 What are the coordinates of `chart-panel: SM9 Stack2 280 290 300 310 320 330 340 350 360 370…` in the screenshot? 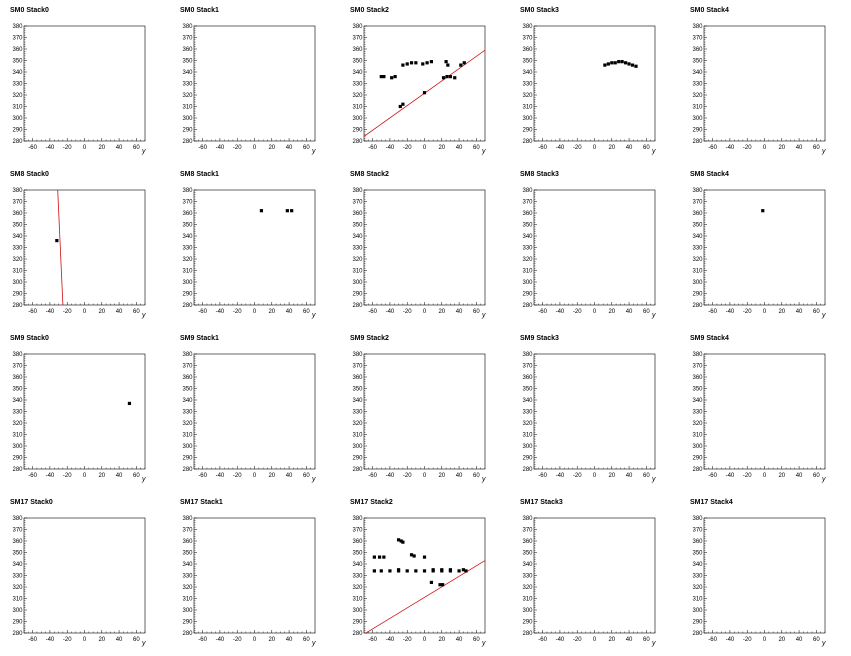 It's located at (425, 410).